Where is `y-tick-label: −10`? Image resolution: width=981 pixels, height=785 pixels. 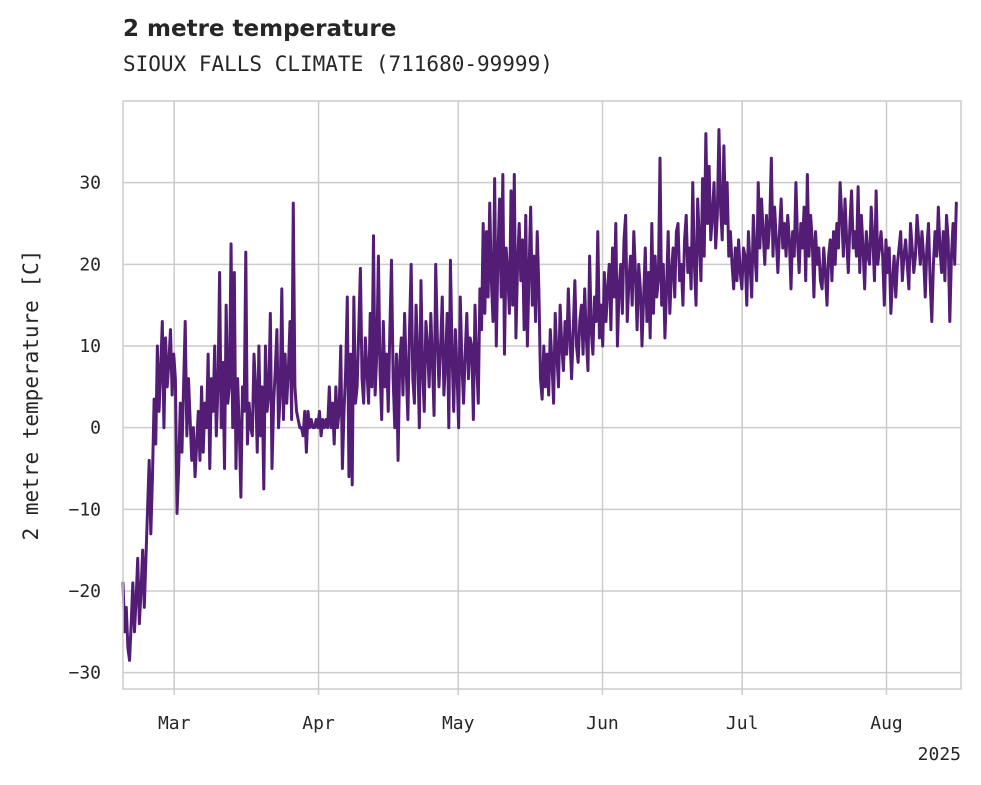 y-tick-label: −10 is located at coordinates (84, 509).